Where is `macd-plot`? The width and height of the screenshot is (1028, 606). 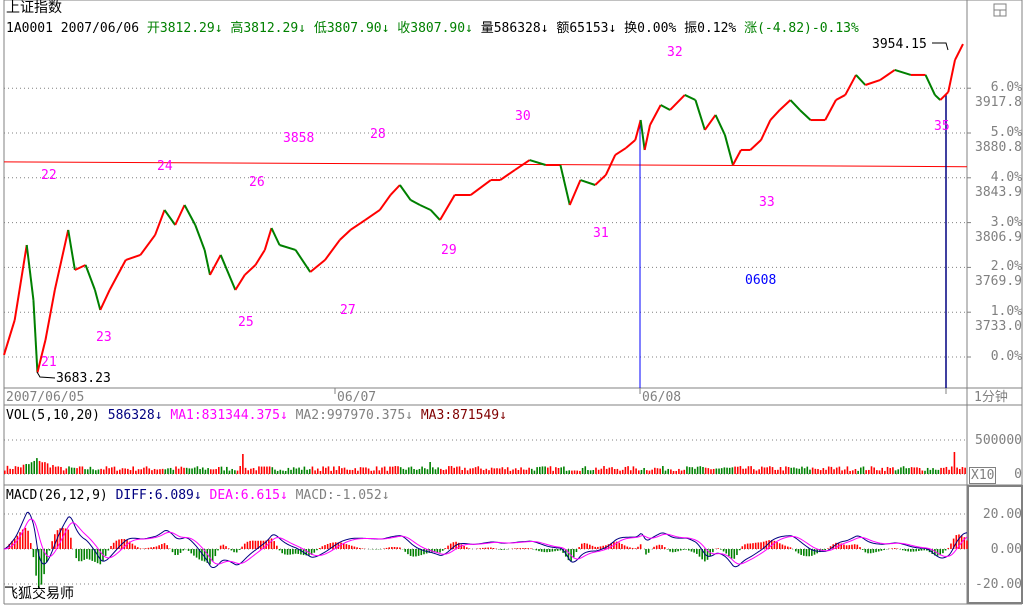
macd-plot is located at coordinates (485, 550).